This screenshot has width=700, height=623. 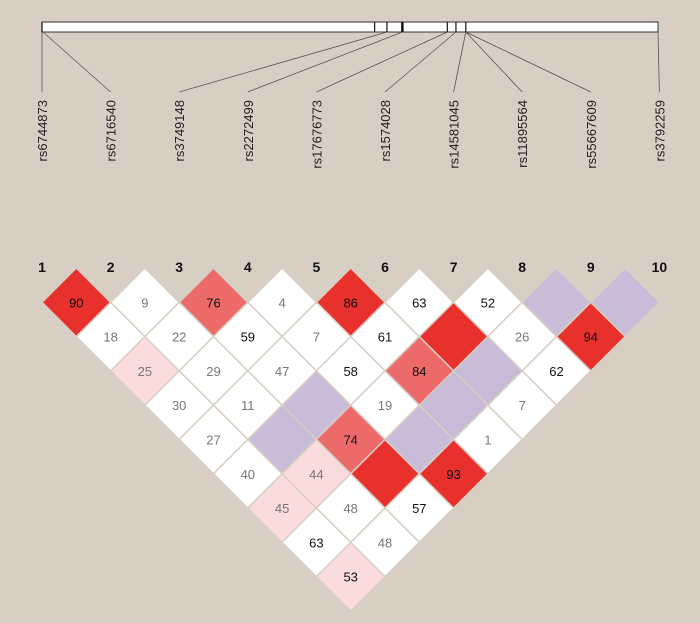 What do you see at coordinates (660, 267) in the screenshot?
I see `snp-index-label: 10` at bounding box center [660, 267].